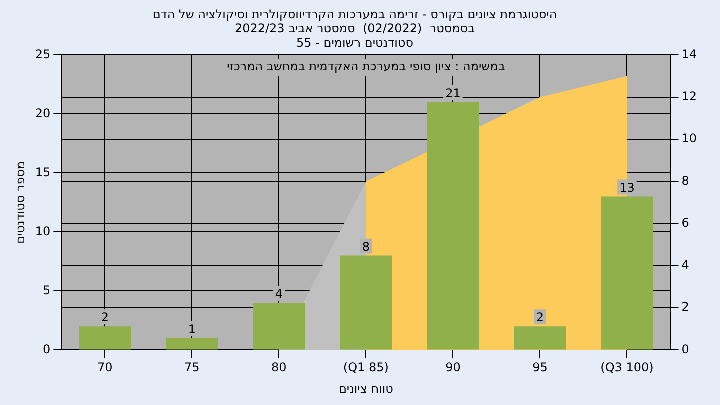 This screenshot has height=405, width=720. Describe the element at coordinates (20, 202) in the screenshot. I see `y-axis-title: מספר סטודנטים` at that location.